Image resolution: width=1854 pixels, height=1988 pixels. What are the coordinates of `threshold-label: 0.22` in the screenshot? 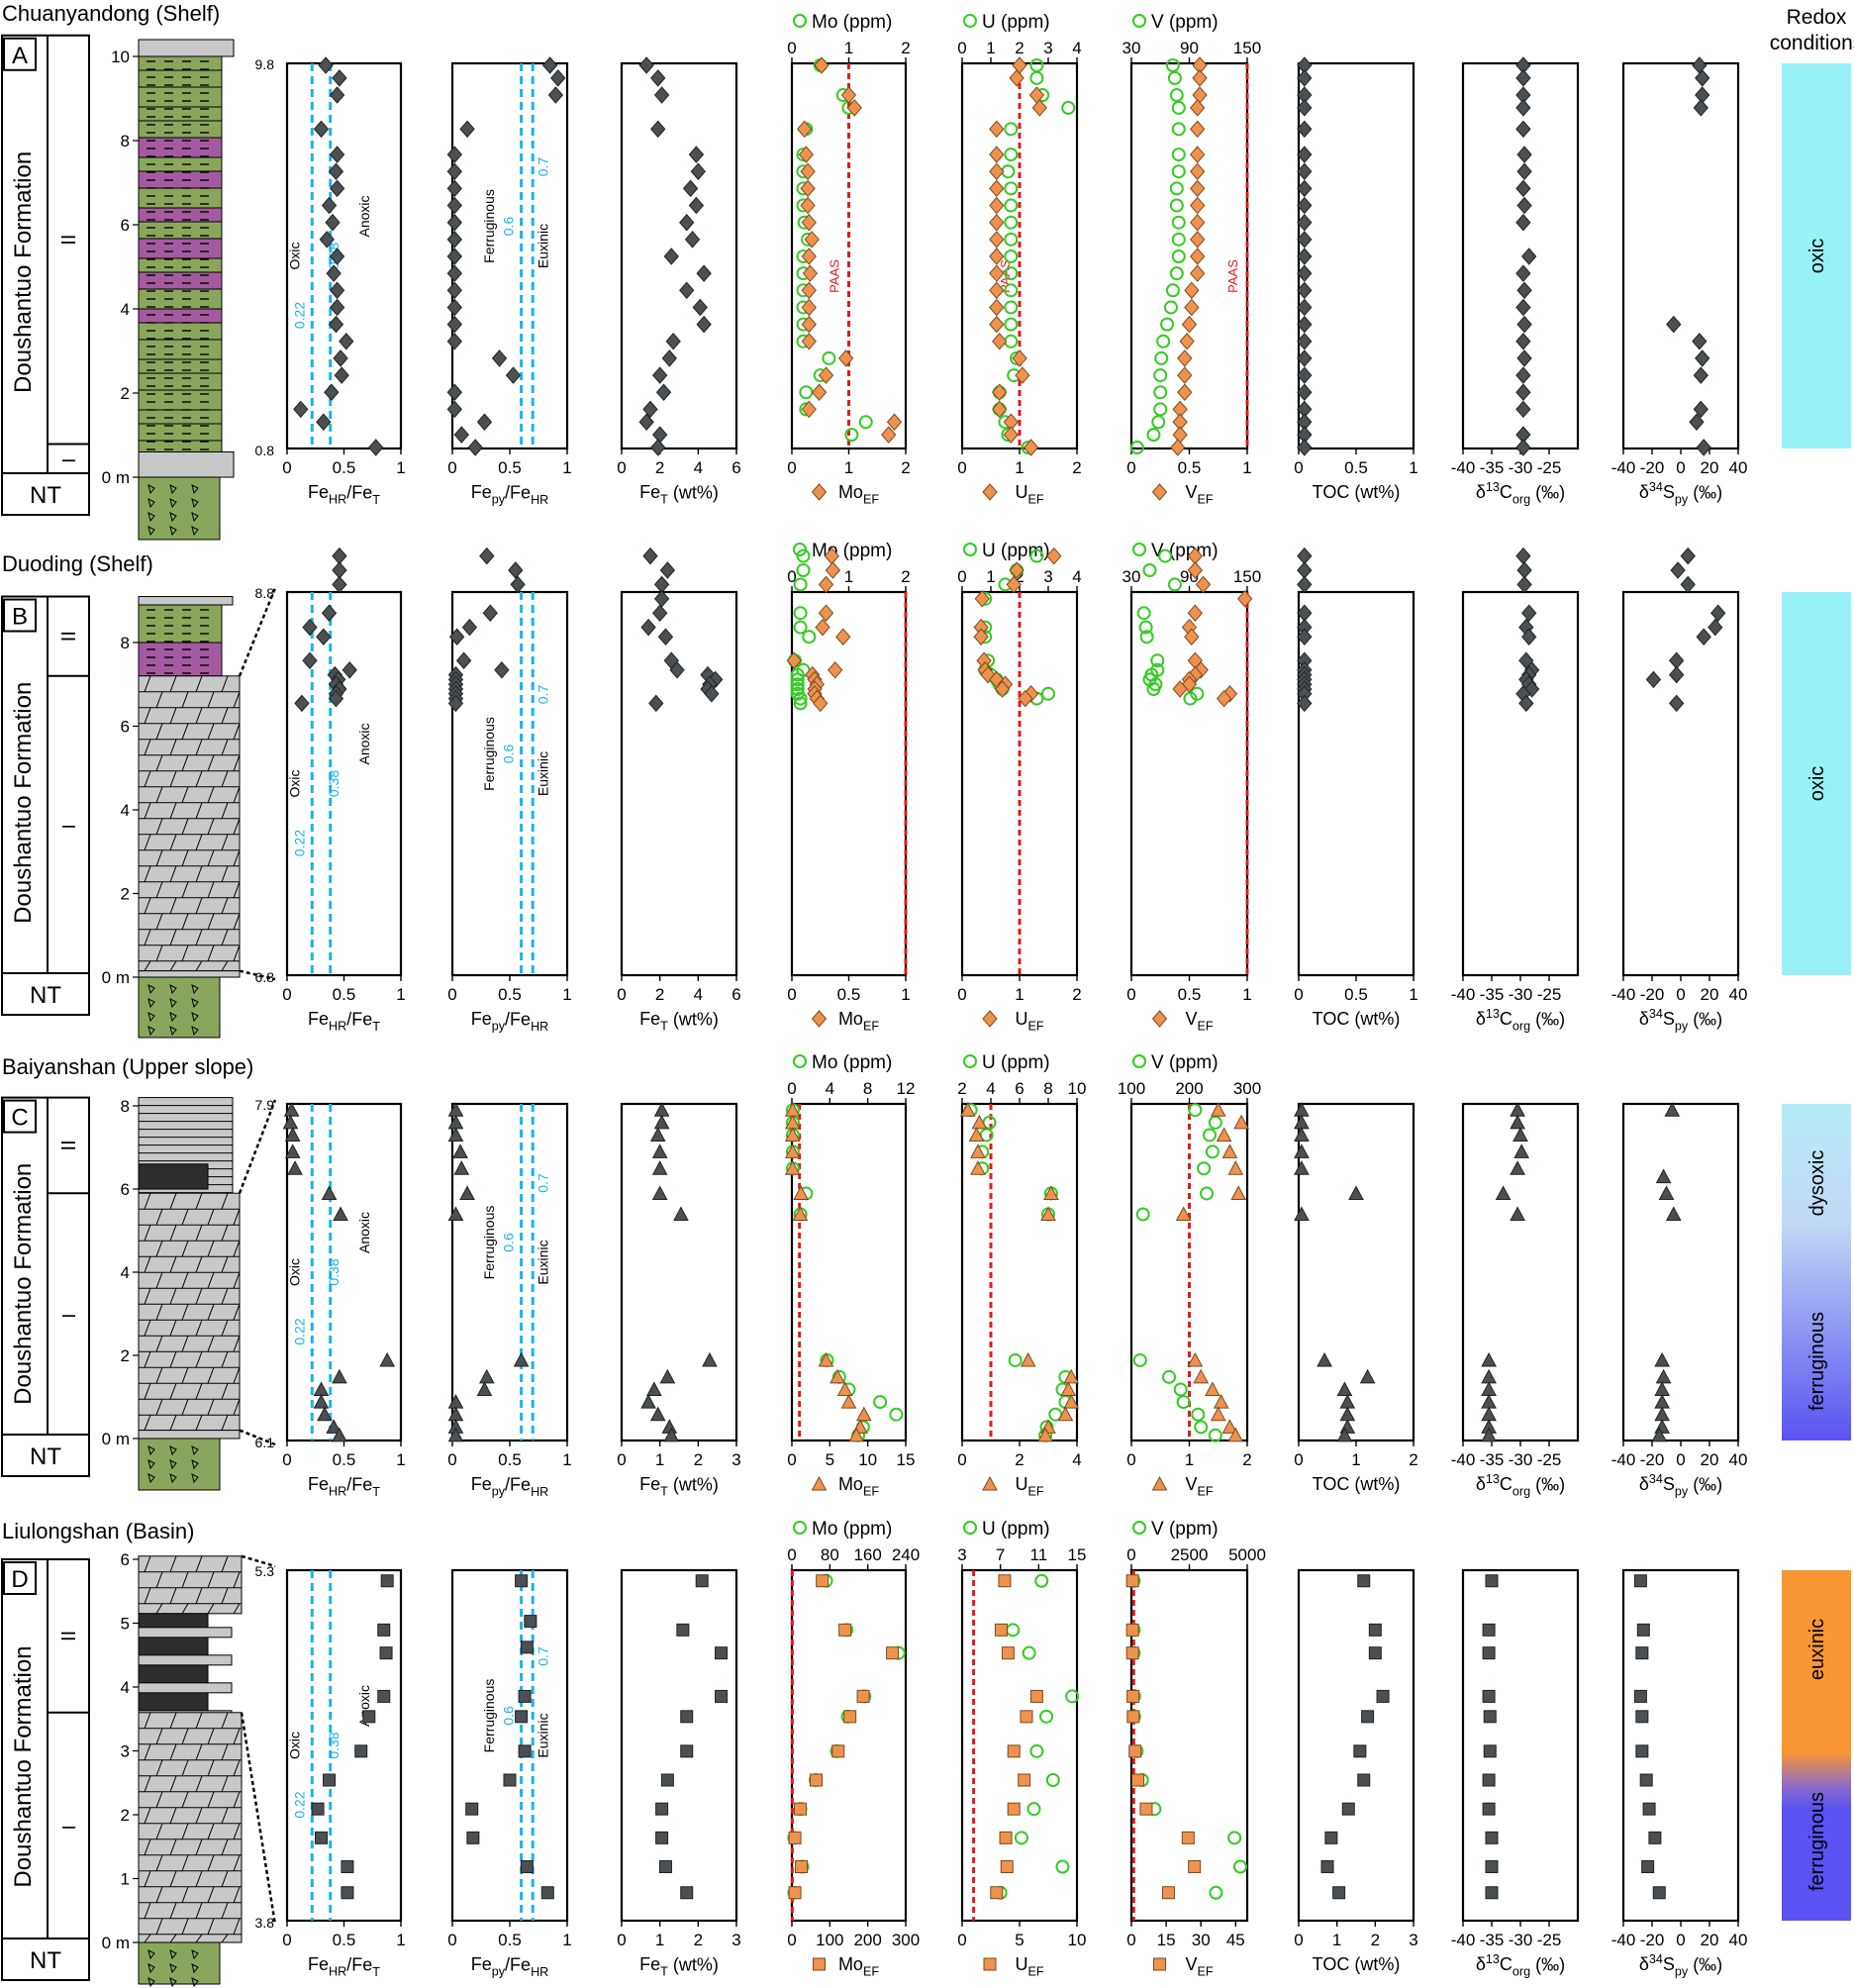 It's located at (299, 843).